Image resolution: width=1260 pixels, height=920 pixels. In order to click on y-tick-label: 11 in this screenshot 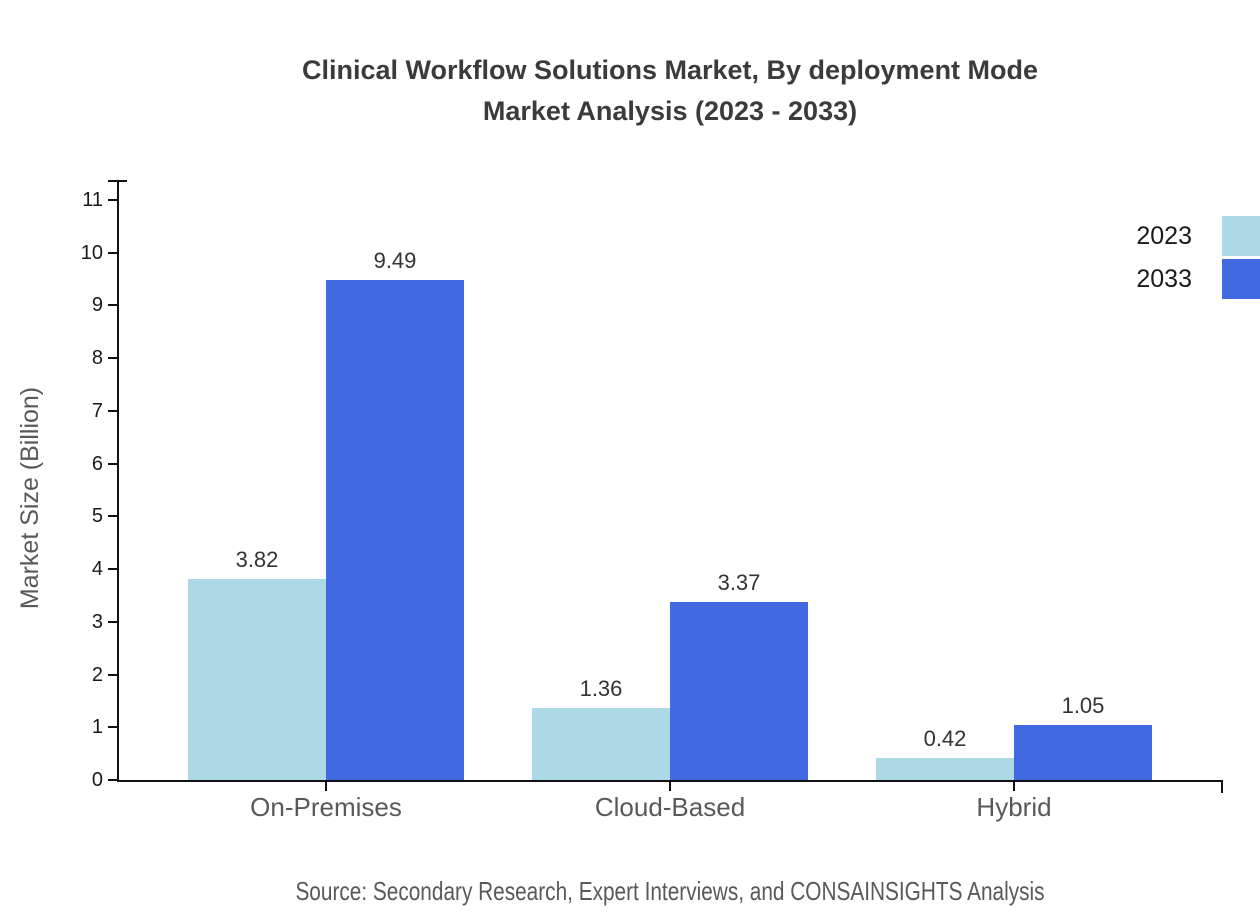, I will do `click(92, 200)`.